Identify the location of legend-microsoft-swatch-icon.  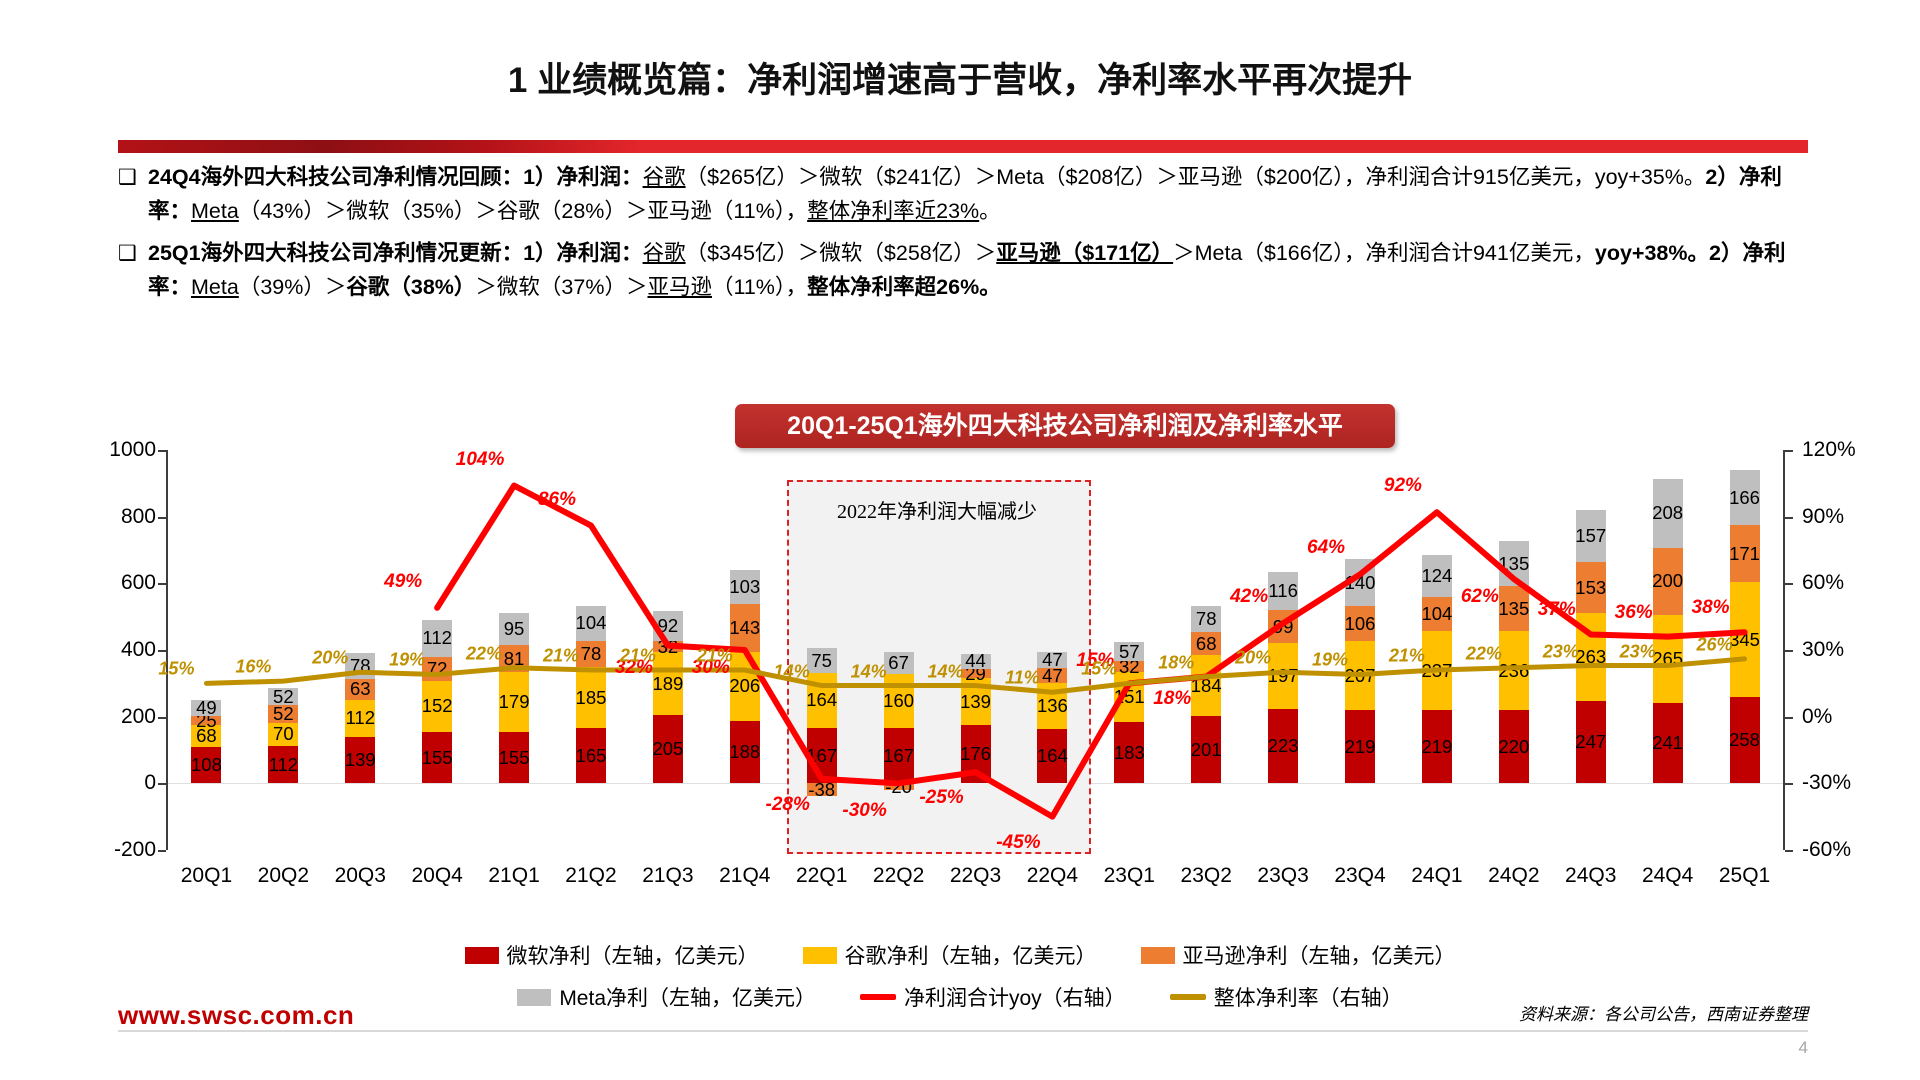
(481, 955).